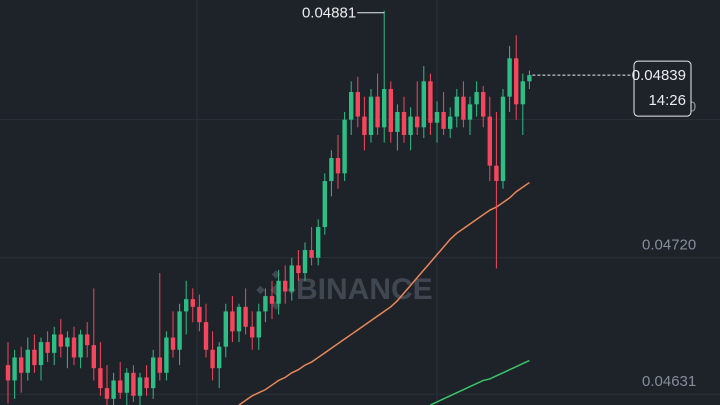 Image resolution: width=720 pixels, height=405 pixels. I want to click on overlay: 0.04881 0.04839 14:26, so click(497, 61).